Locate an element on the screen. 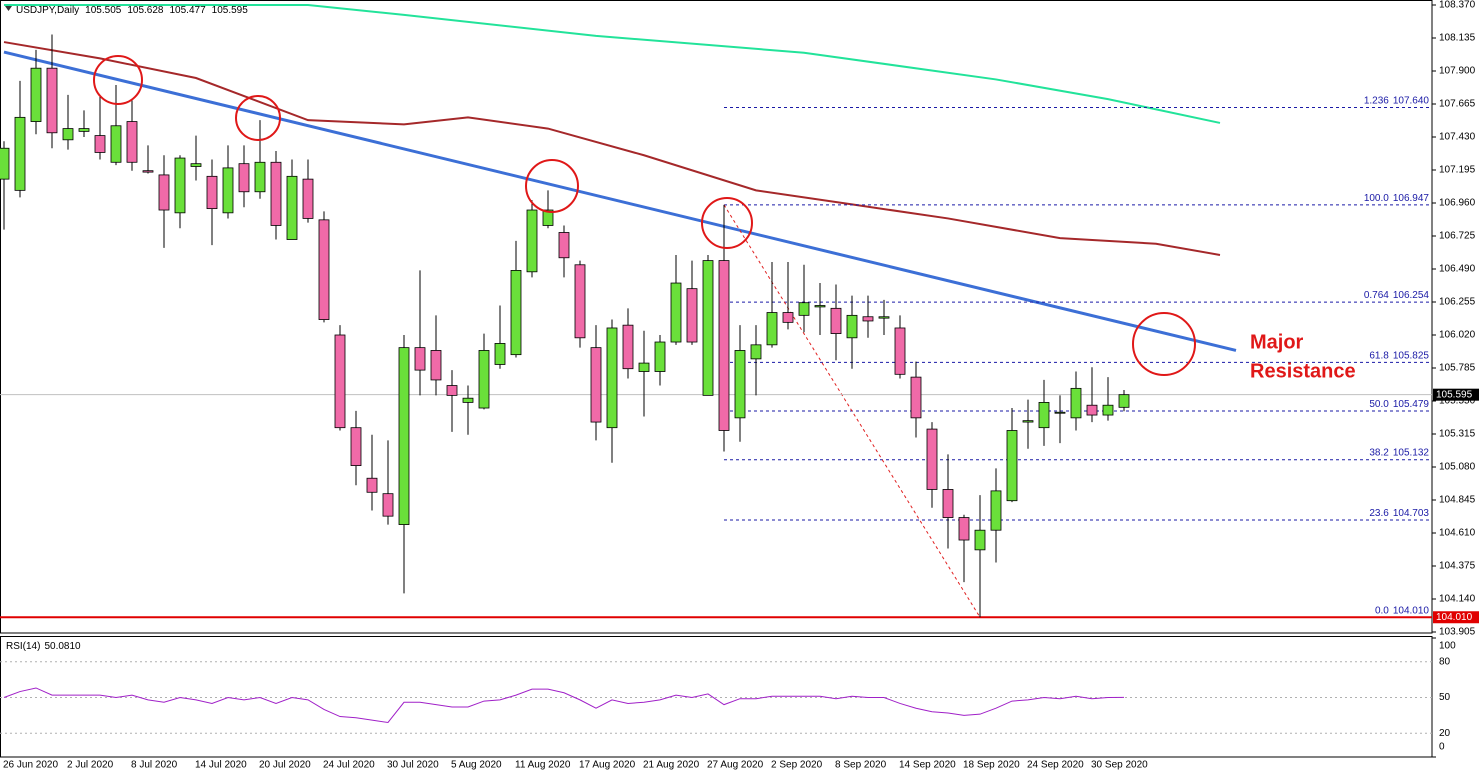 This screenshot has height=775, width=1480. x-tick-label: 14 Jul 2020 is located at coordinates (221, 765).